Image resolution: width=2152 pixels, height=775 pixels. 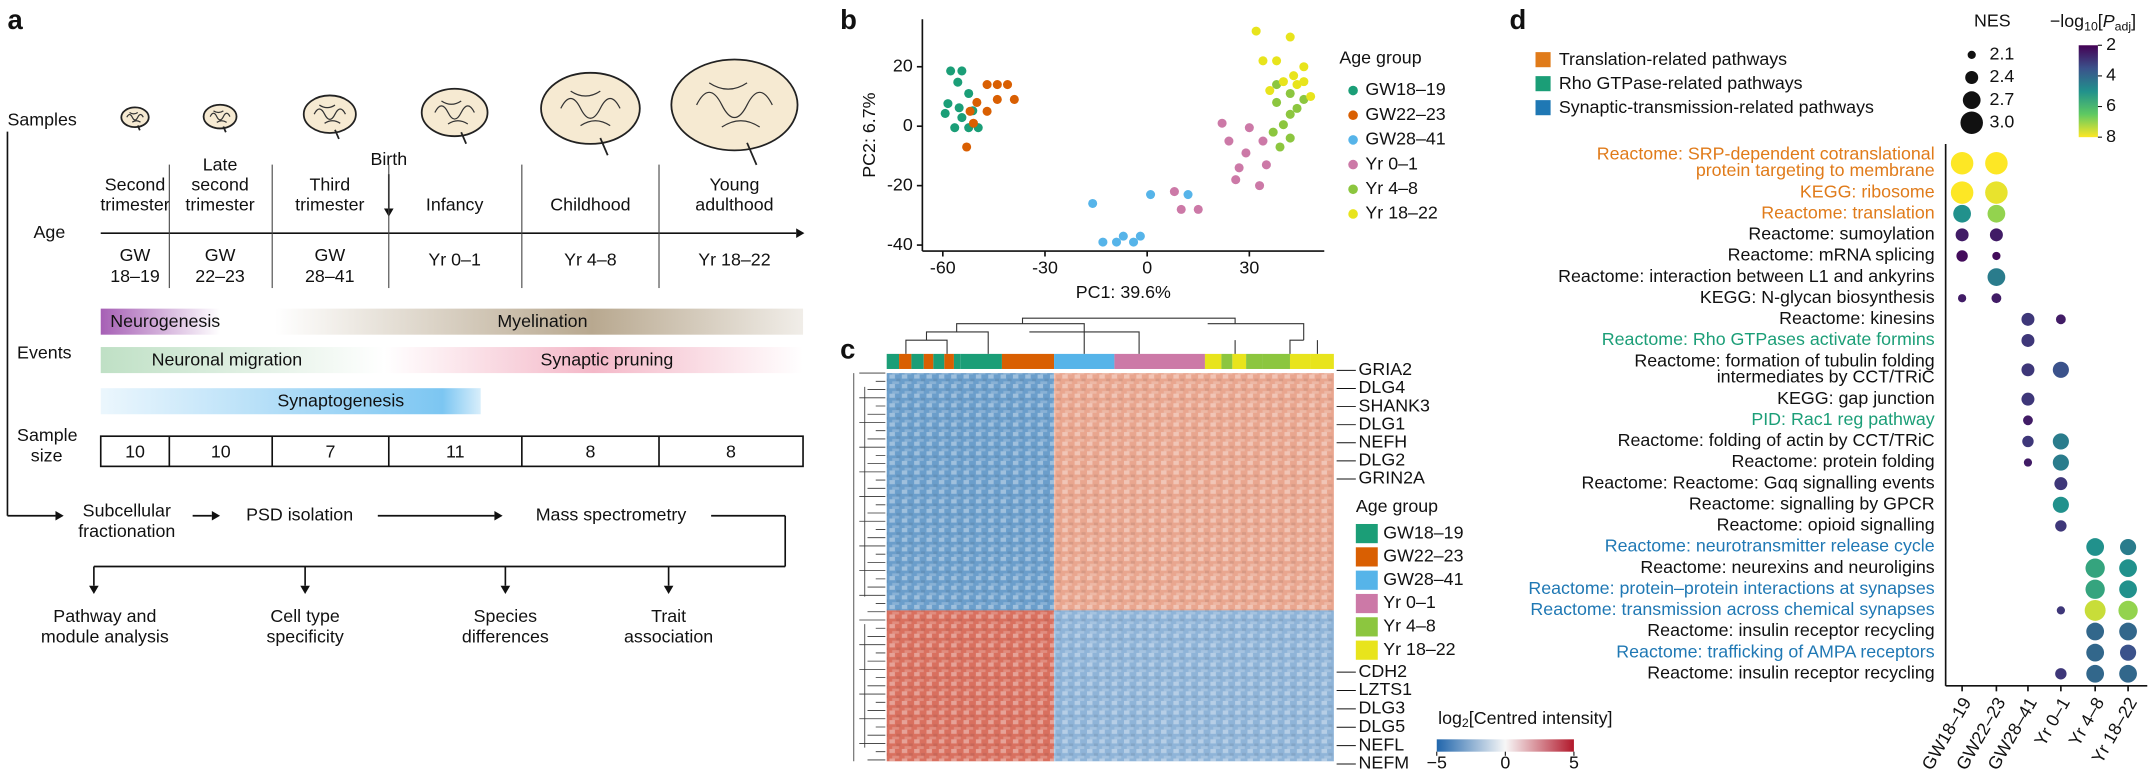 What do you see at coordinates (908, 125) in the screenshot?
I see `y-tick-label: 0` at bounding box center [908, 125].